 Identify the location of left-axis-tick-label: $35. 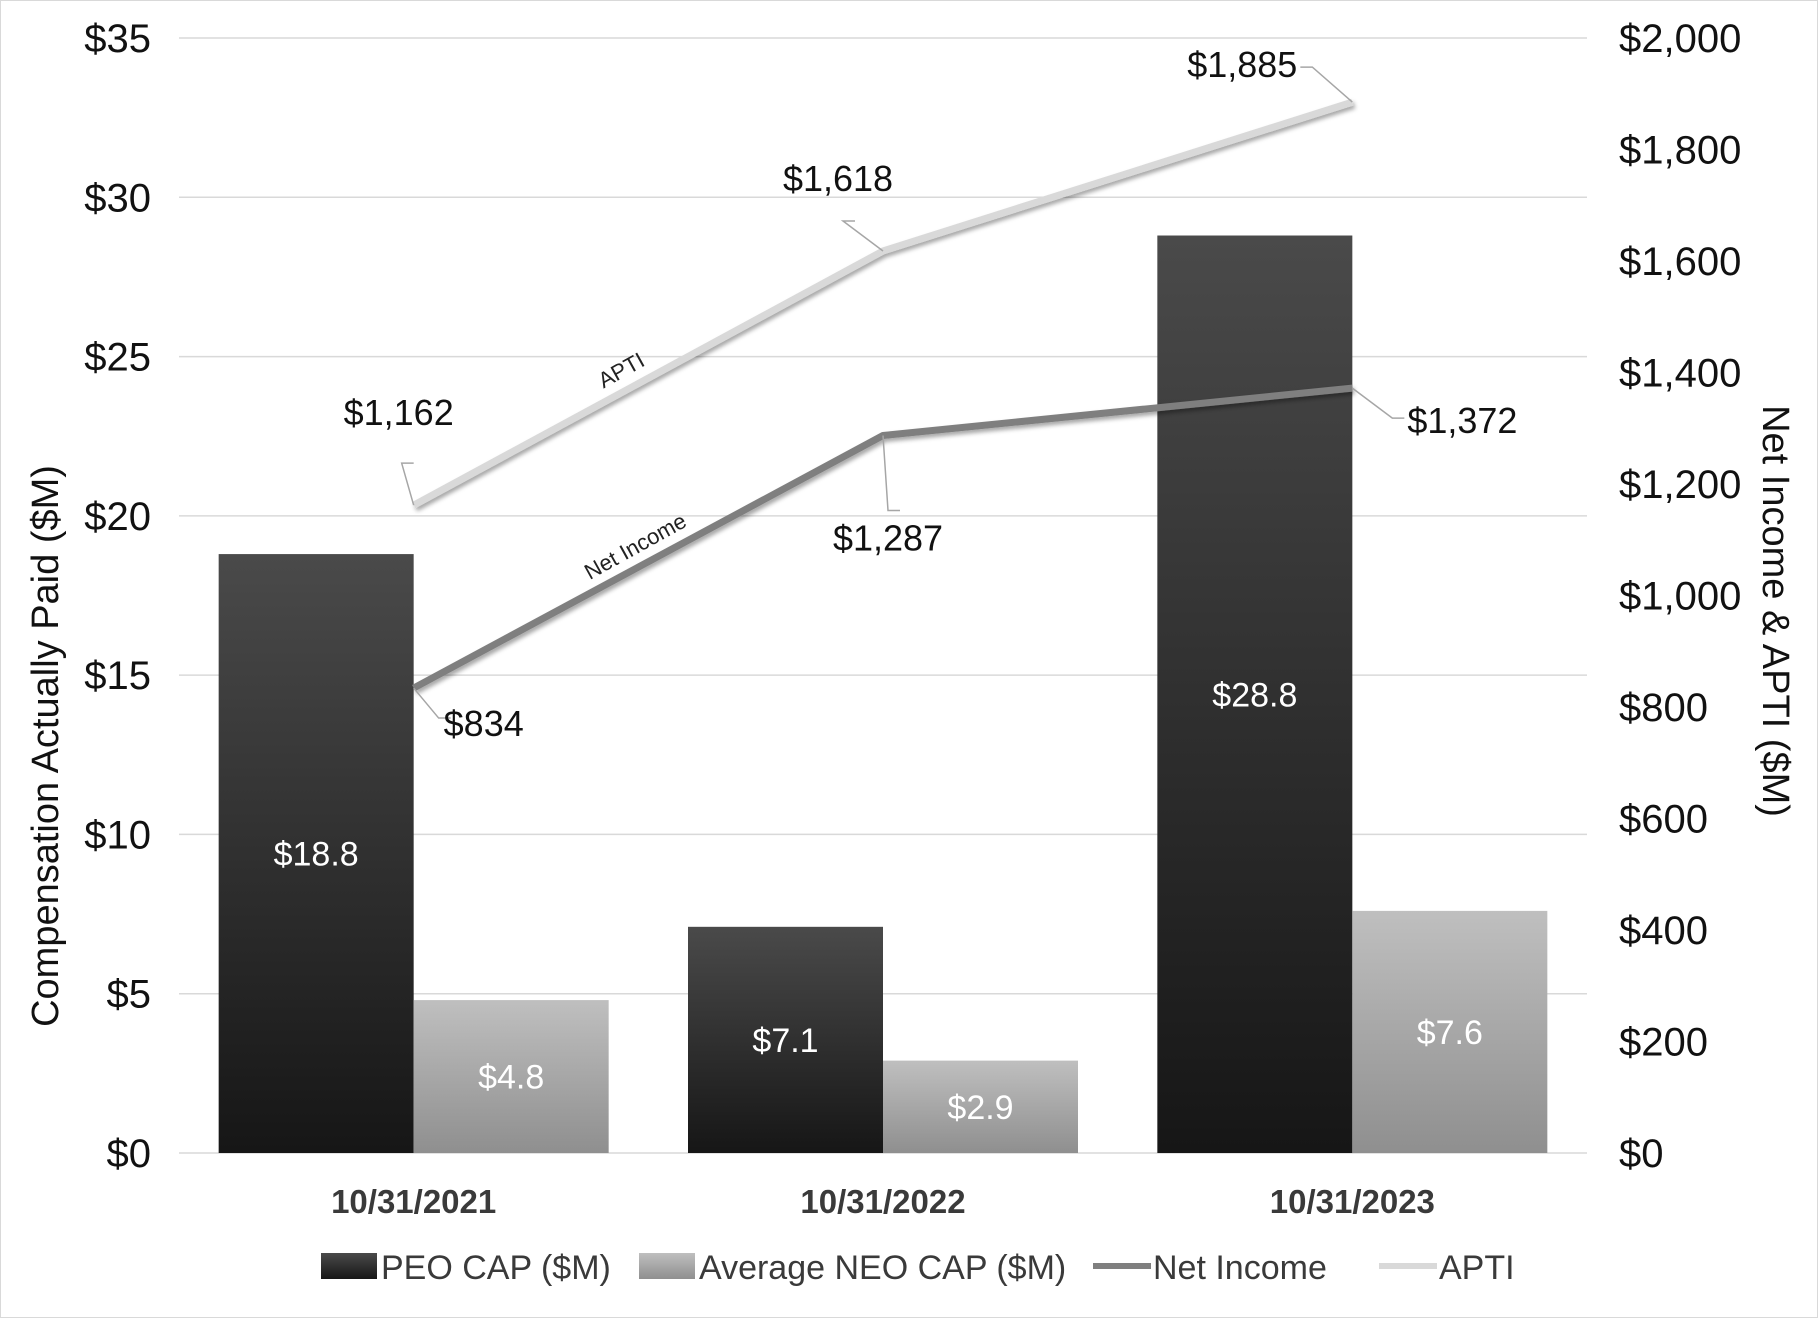
(117, 39).